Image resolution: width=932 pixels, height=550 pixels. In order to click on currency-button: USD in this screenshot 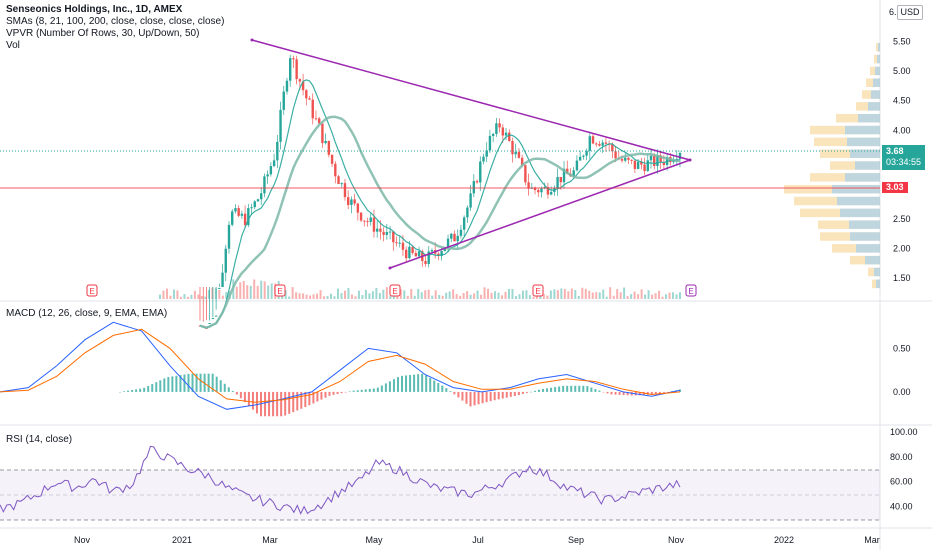, I will do `click(910, 12)`.